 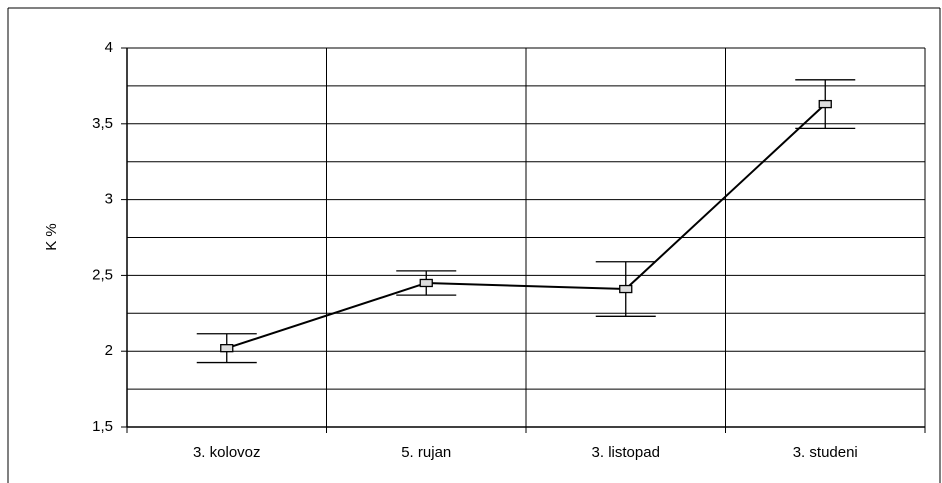 I want to click on x-tick-label: 3. kolovoz, so click(x=227, y=452).